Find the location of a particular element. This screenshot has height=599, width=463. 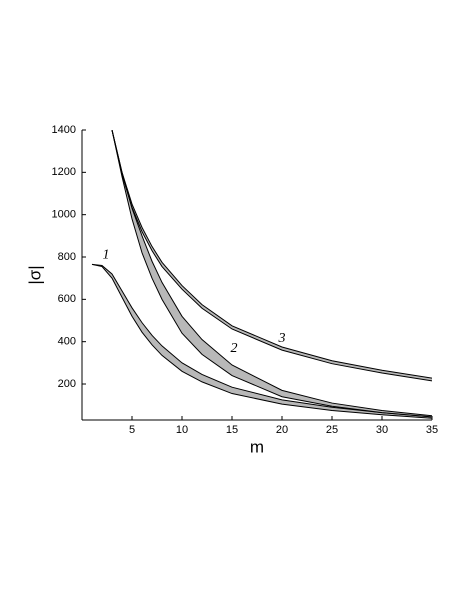

y-tick-label: 600 is located at coordinates (67, 299).